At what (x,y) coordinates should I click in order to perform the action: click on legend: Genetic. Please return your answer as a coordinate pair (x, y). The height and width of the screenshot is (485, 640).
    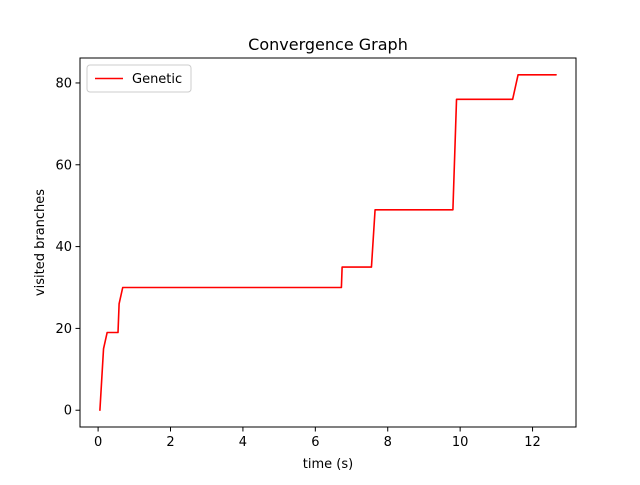
    Looking at the image, I should click on (139, 78).